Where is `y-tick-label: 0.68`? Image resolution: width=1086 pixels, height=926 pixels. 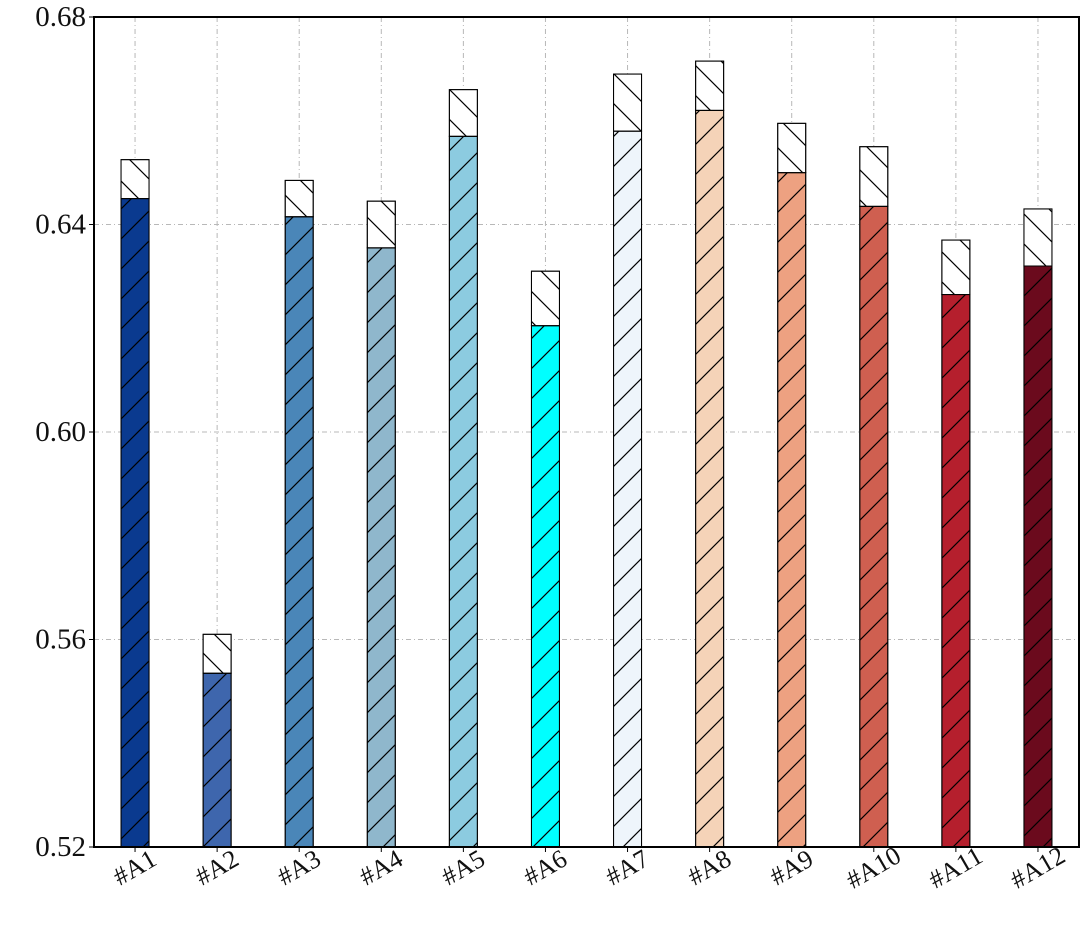 y-tick-label: 0.68 is located at coordinates (60, 17).